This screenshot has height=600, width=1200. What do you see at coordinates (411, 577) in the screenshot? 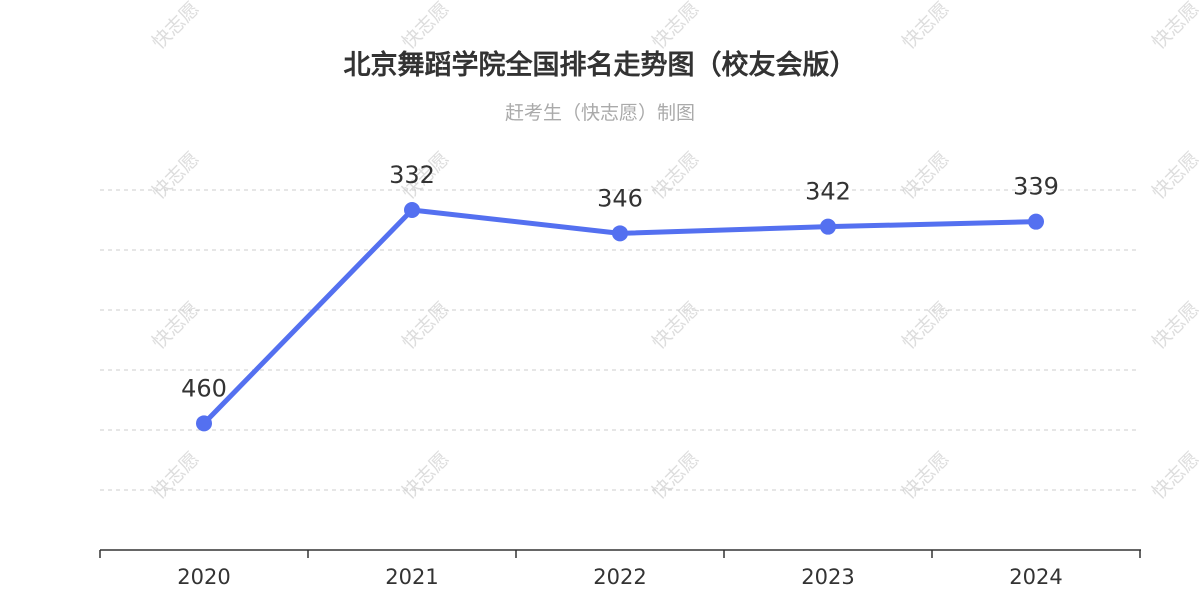
I see `x-tick-label: 2021` at bounding box center [411, 577].